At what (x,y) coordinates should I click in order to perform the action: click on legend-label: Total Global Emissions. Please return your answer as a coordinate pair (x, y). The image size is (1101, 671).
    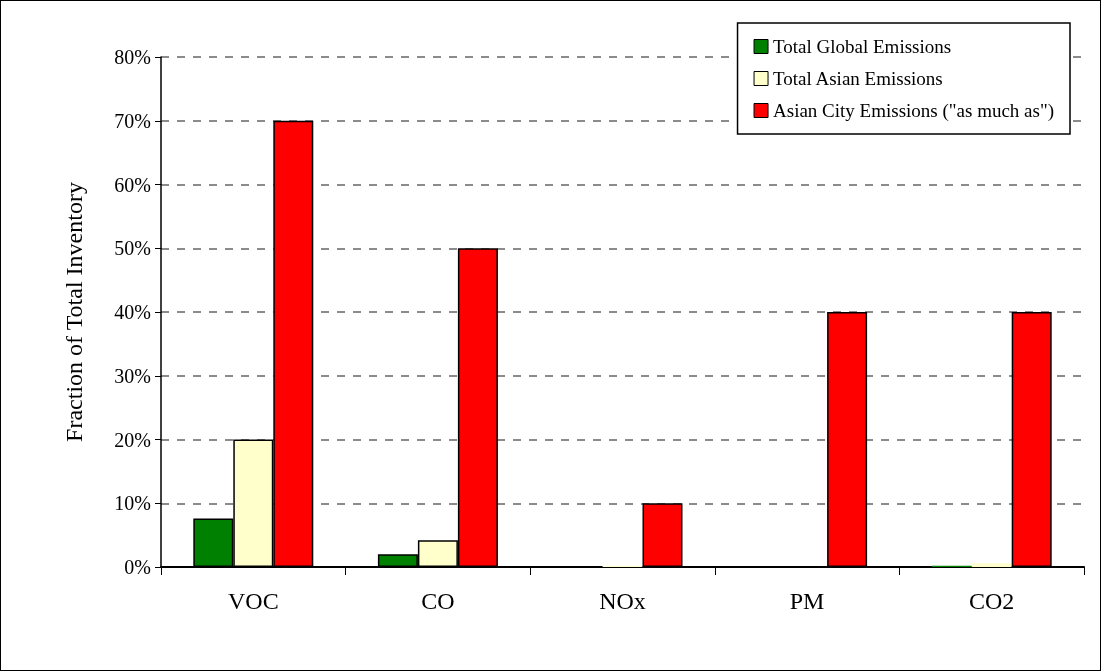
    Looking at the image, I should click on (862, 46).